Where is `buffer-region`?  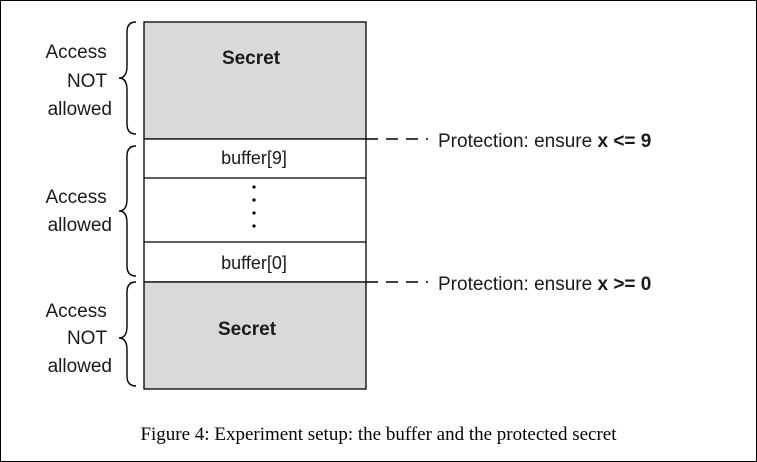 buffer-region is located at coordinates (255, 210).